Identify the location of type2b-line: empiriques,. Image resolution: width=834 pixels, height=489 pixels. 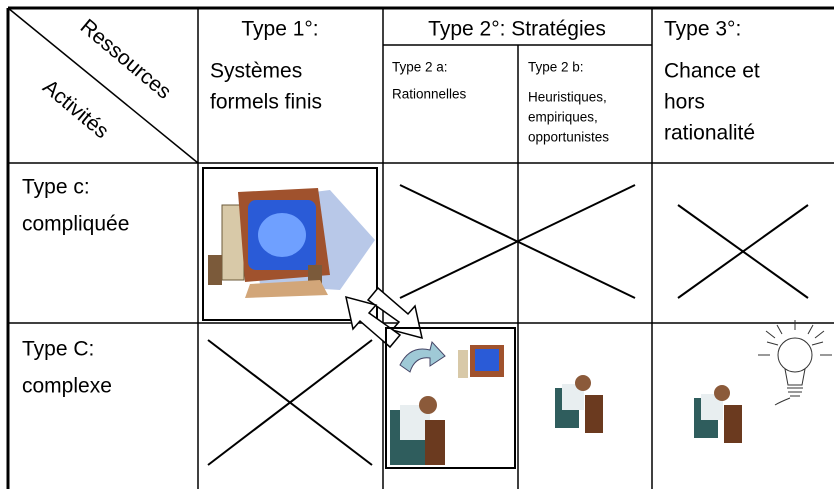
(563, 117).